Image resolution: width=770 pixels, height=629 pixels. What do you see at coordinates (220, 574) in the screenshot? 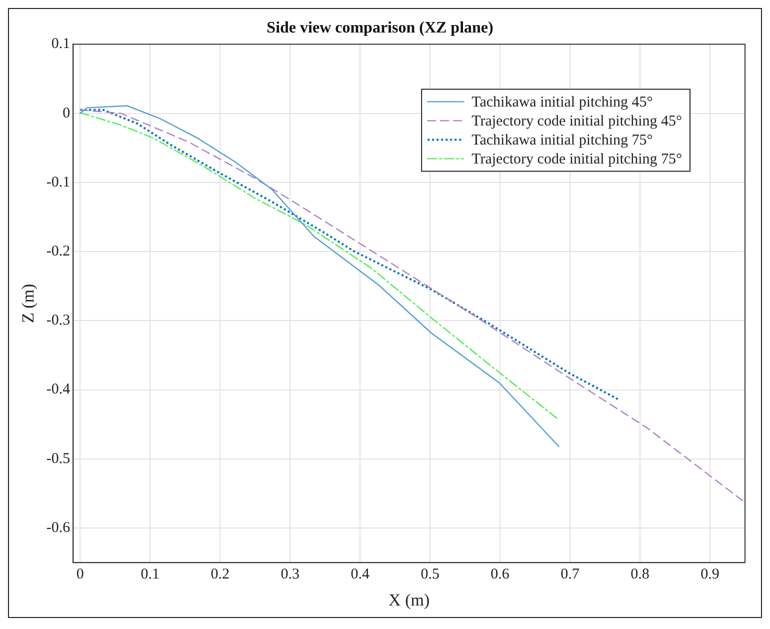
I see `x-tick-label: 0.2` at bounding box center [220, 574].